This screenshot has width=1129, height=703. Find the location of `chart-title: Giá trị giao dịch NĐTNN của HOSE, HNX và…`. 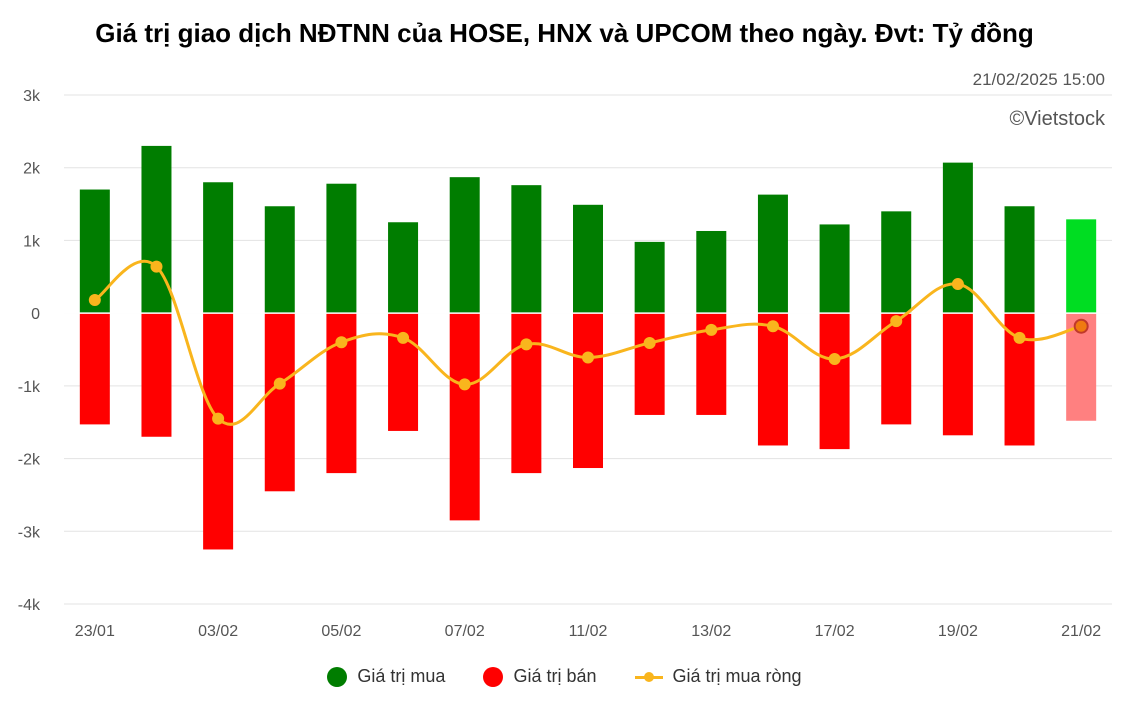

chart-title: Giá trị giao dịch NĐTNN của HOSE, HNX và… is located at coordinates (564, 33).